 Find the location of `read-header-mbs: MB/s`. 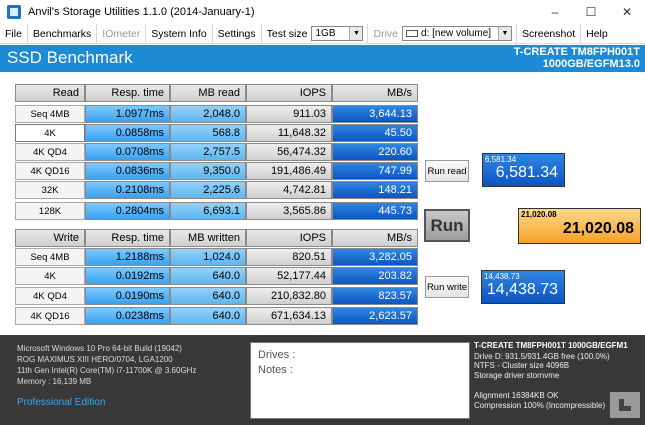

read-header-mbs: MB/s is located at coordinates (375, 93).